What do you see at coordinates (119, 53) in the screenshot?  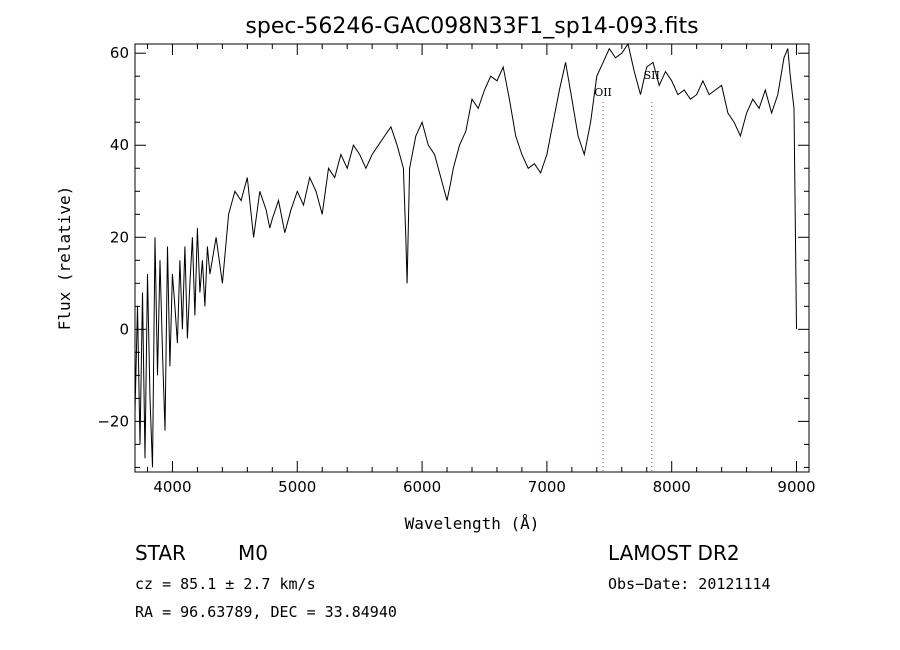 I see `y-tick-label: 60` at bounding box center [119, 53].